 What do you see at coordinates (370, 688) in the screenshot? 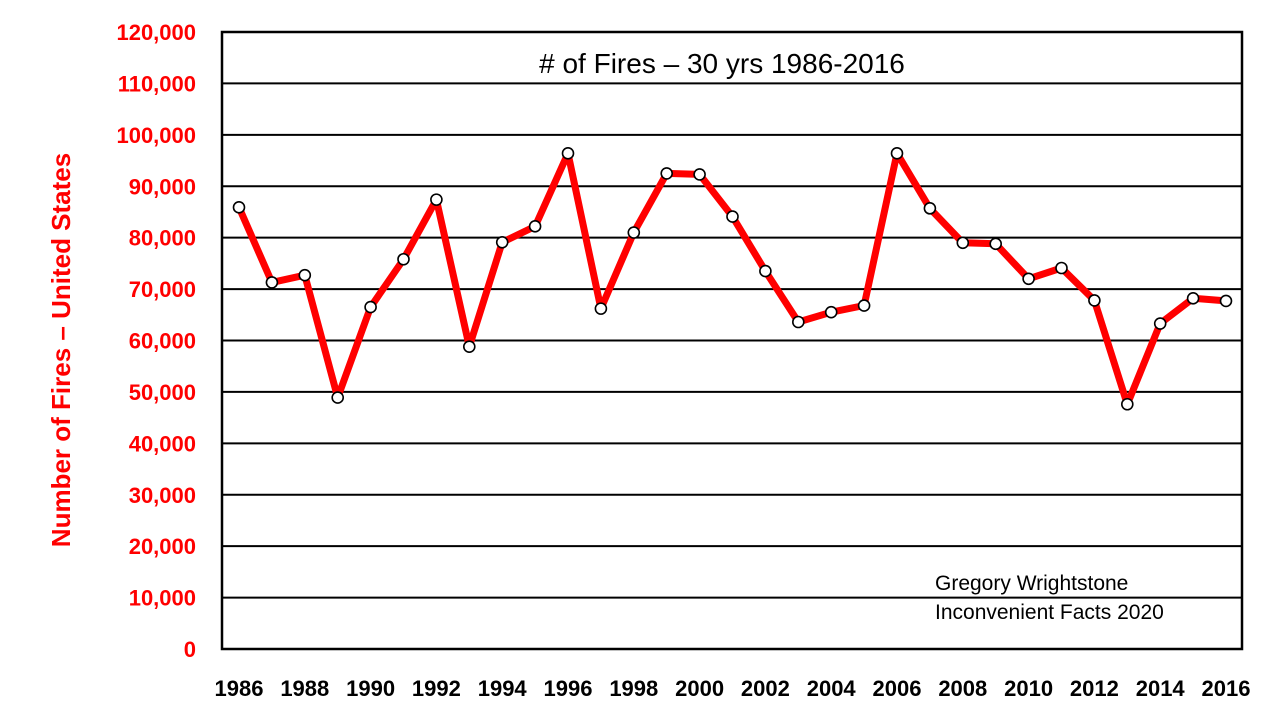
I see `x-tick-label: 1990` at bounding box center [370, 688].